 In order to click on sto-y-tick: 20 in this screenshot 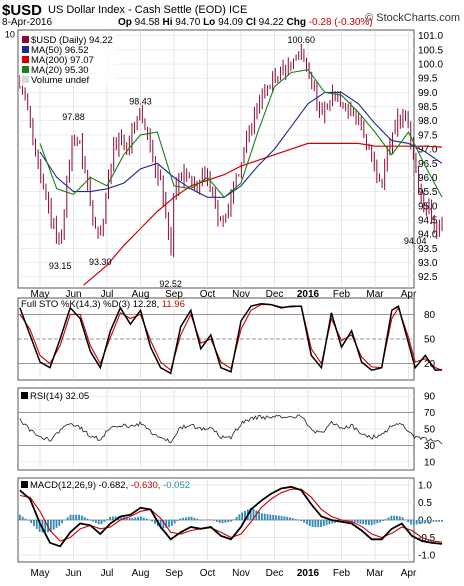, I will do `click(430, 364)`.